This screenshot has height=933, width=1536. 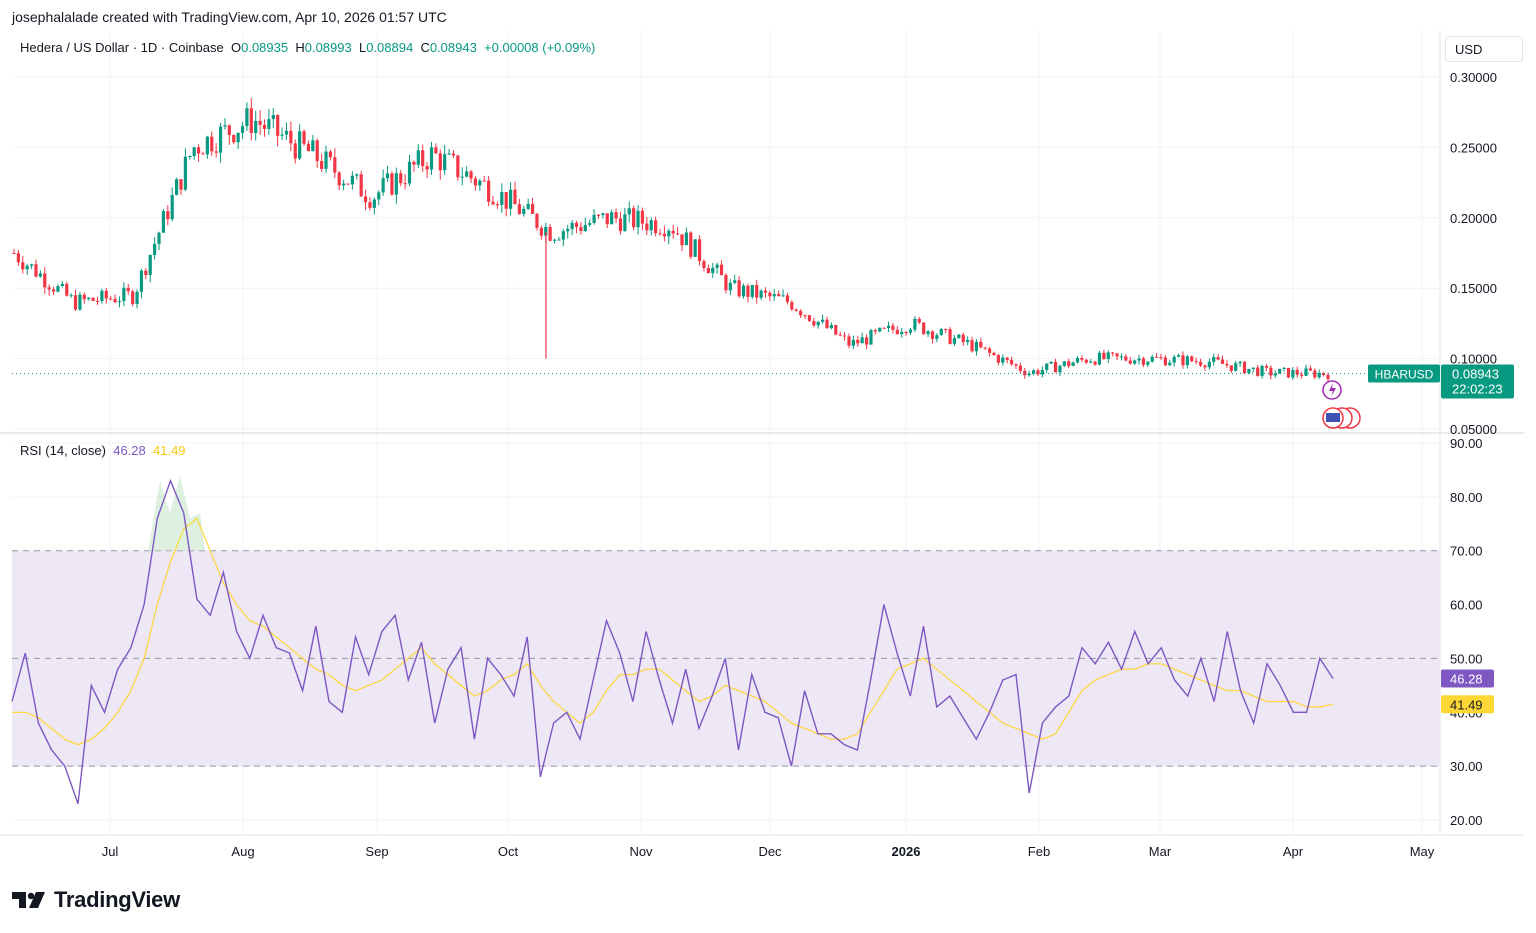 What do you see at coordinates (1341, 404) in the screenshot?
I see `event-icons` at bounding box center [1341, 404].